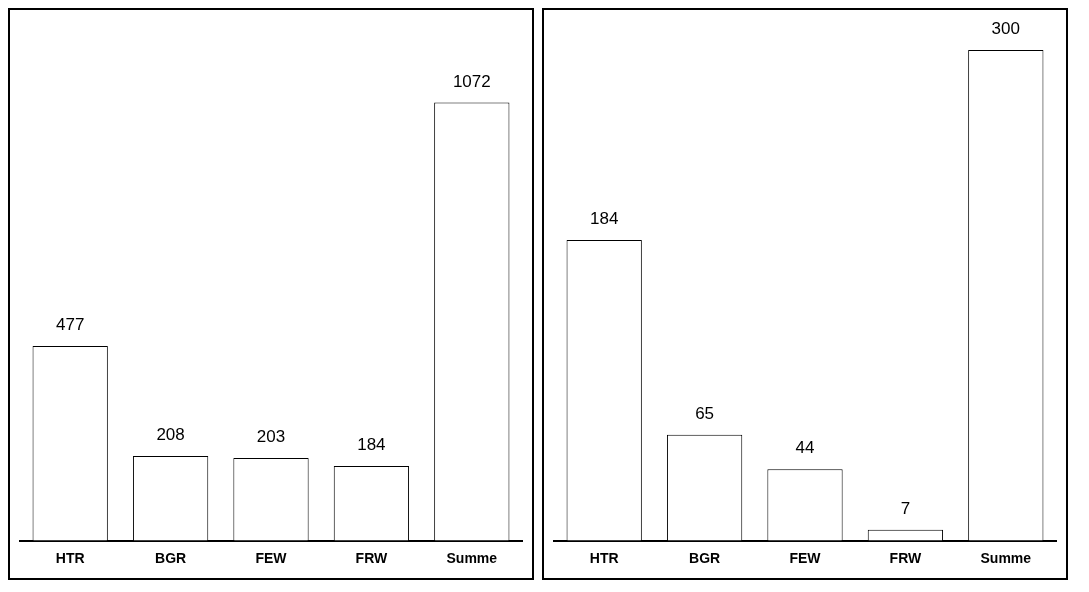 The width and height of the screenshot is (1089, 592). I want to click on data-label: 44, so click(805, 448).